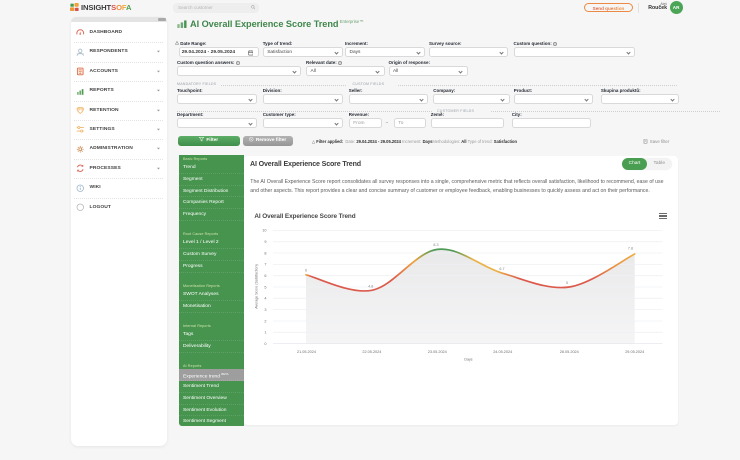 The height and width of the screenshot is (460, 740). What do you see at coordinates (370, 287) in the screenshot?
I see `svg-text: 4.8` at bounding box center [370, 287].